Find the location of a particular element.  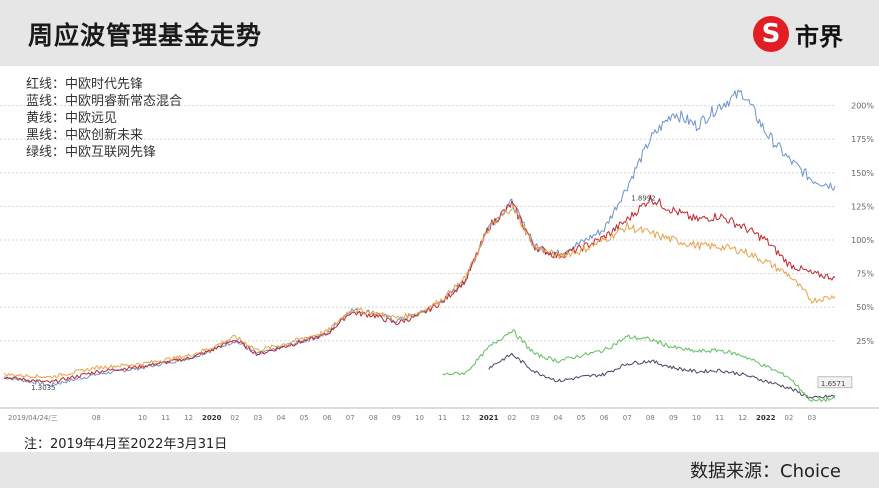

legend-item-blue: 蓝线：中欧明睿新常态混合 is located at coordinates (104, 101).